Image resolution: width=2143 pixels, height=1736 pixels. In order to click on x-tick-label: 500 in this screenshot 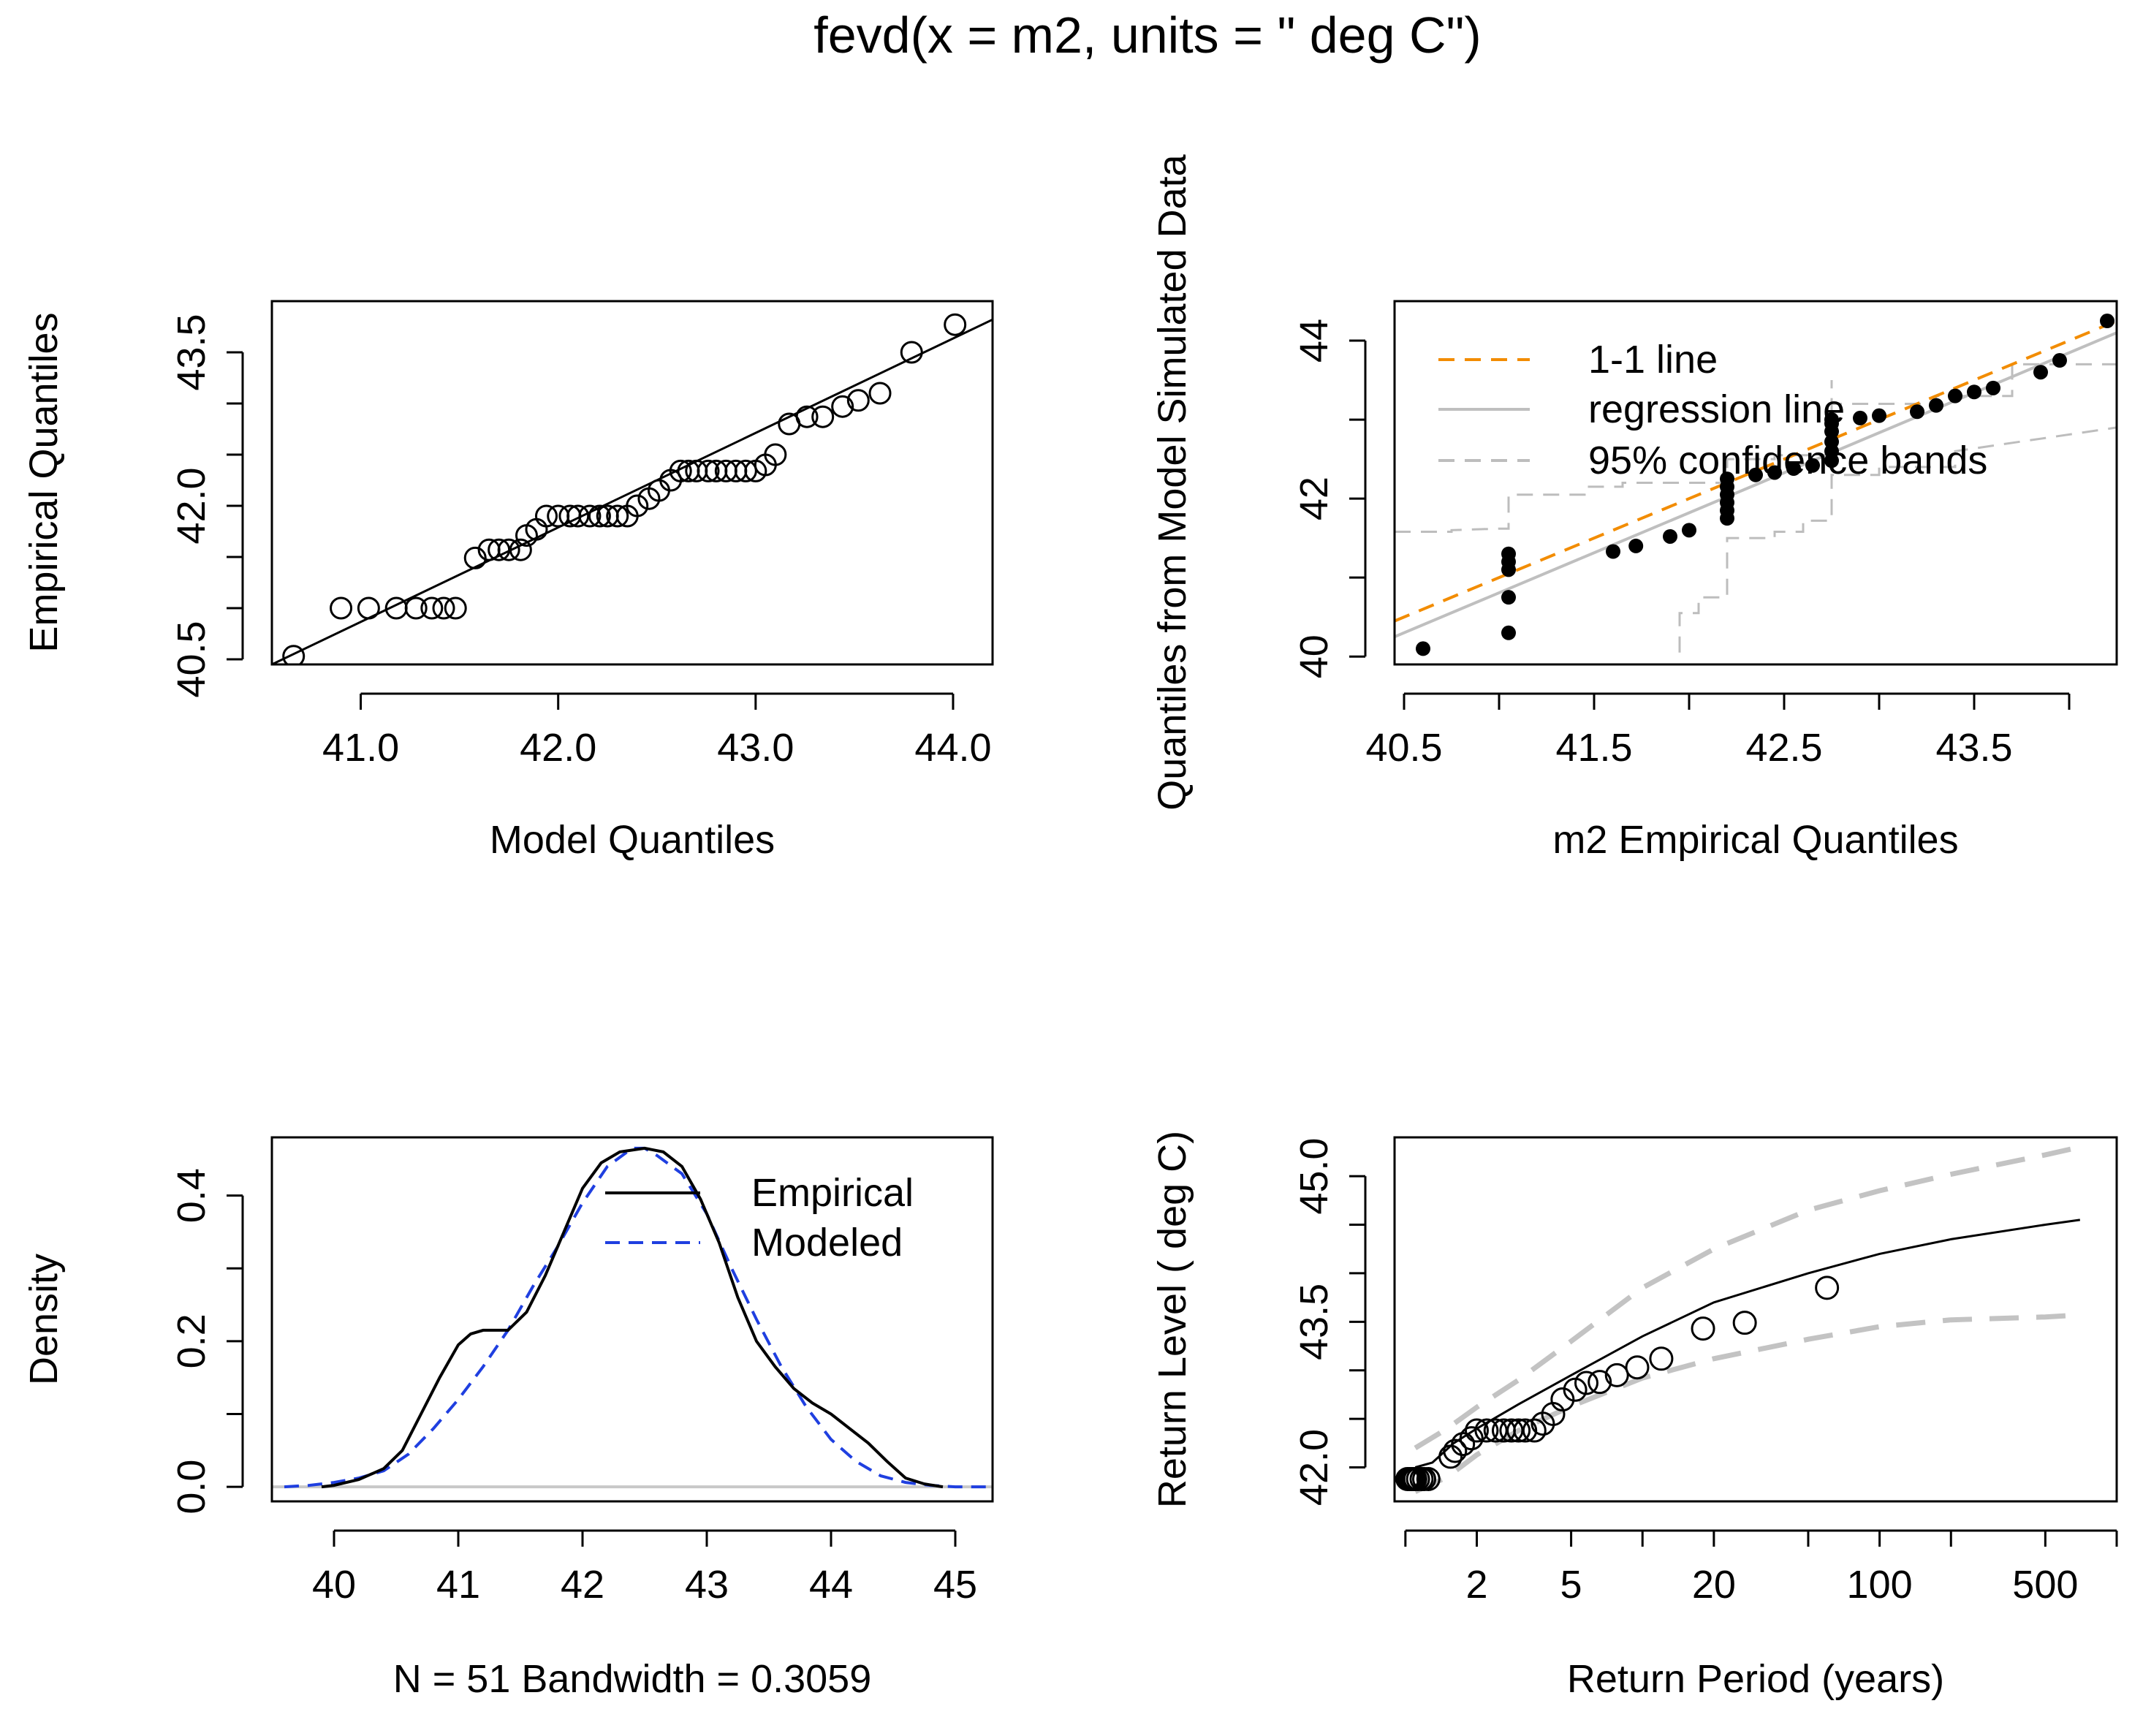, I will do `click(2045, 1585)`.